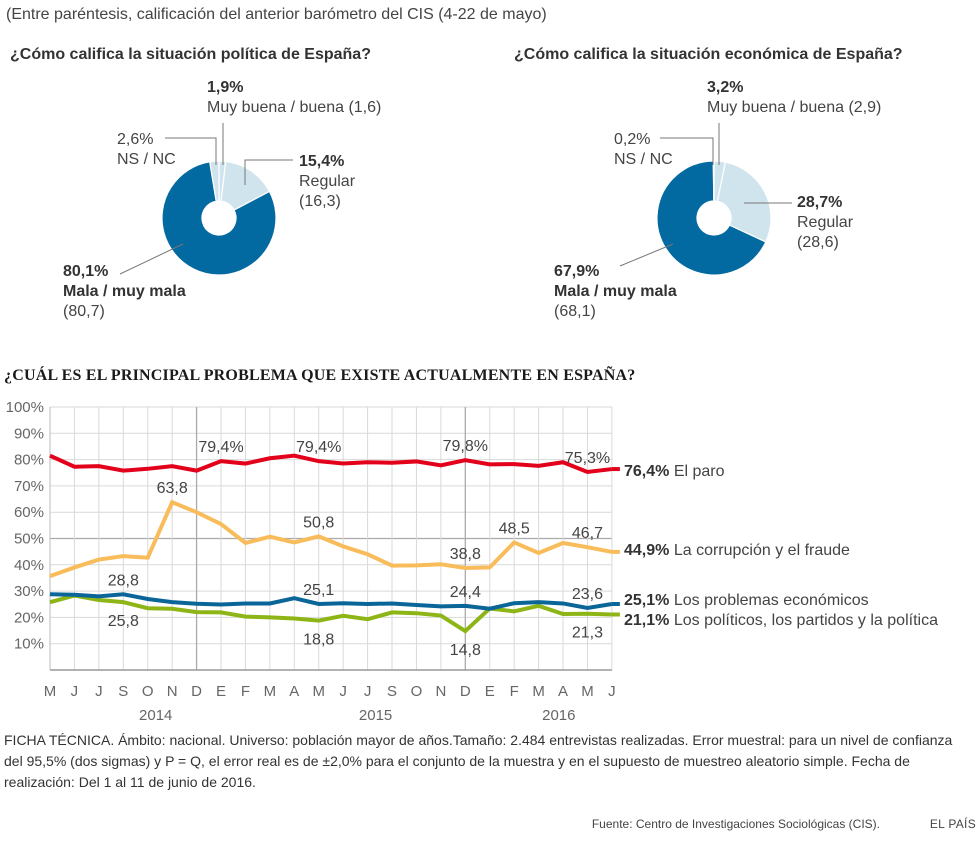 The width and height of the screenshot is (980, 841). Describe the element at coordinates (587, 633) in the screenshot. I see `series-politicos-data-label: 21,3` at that location.